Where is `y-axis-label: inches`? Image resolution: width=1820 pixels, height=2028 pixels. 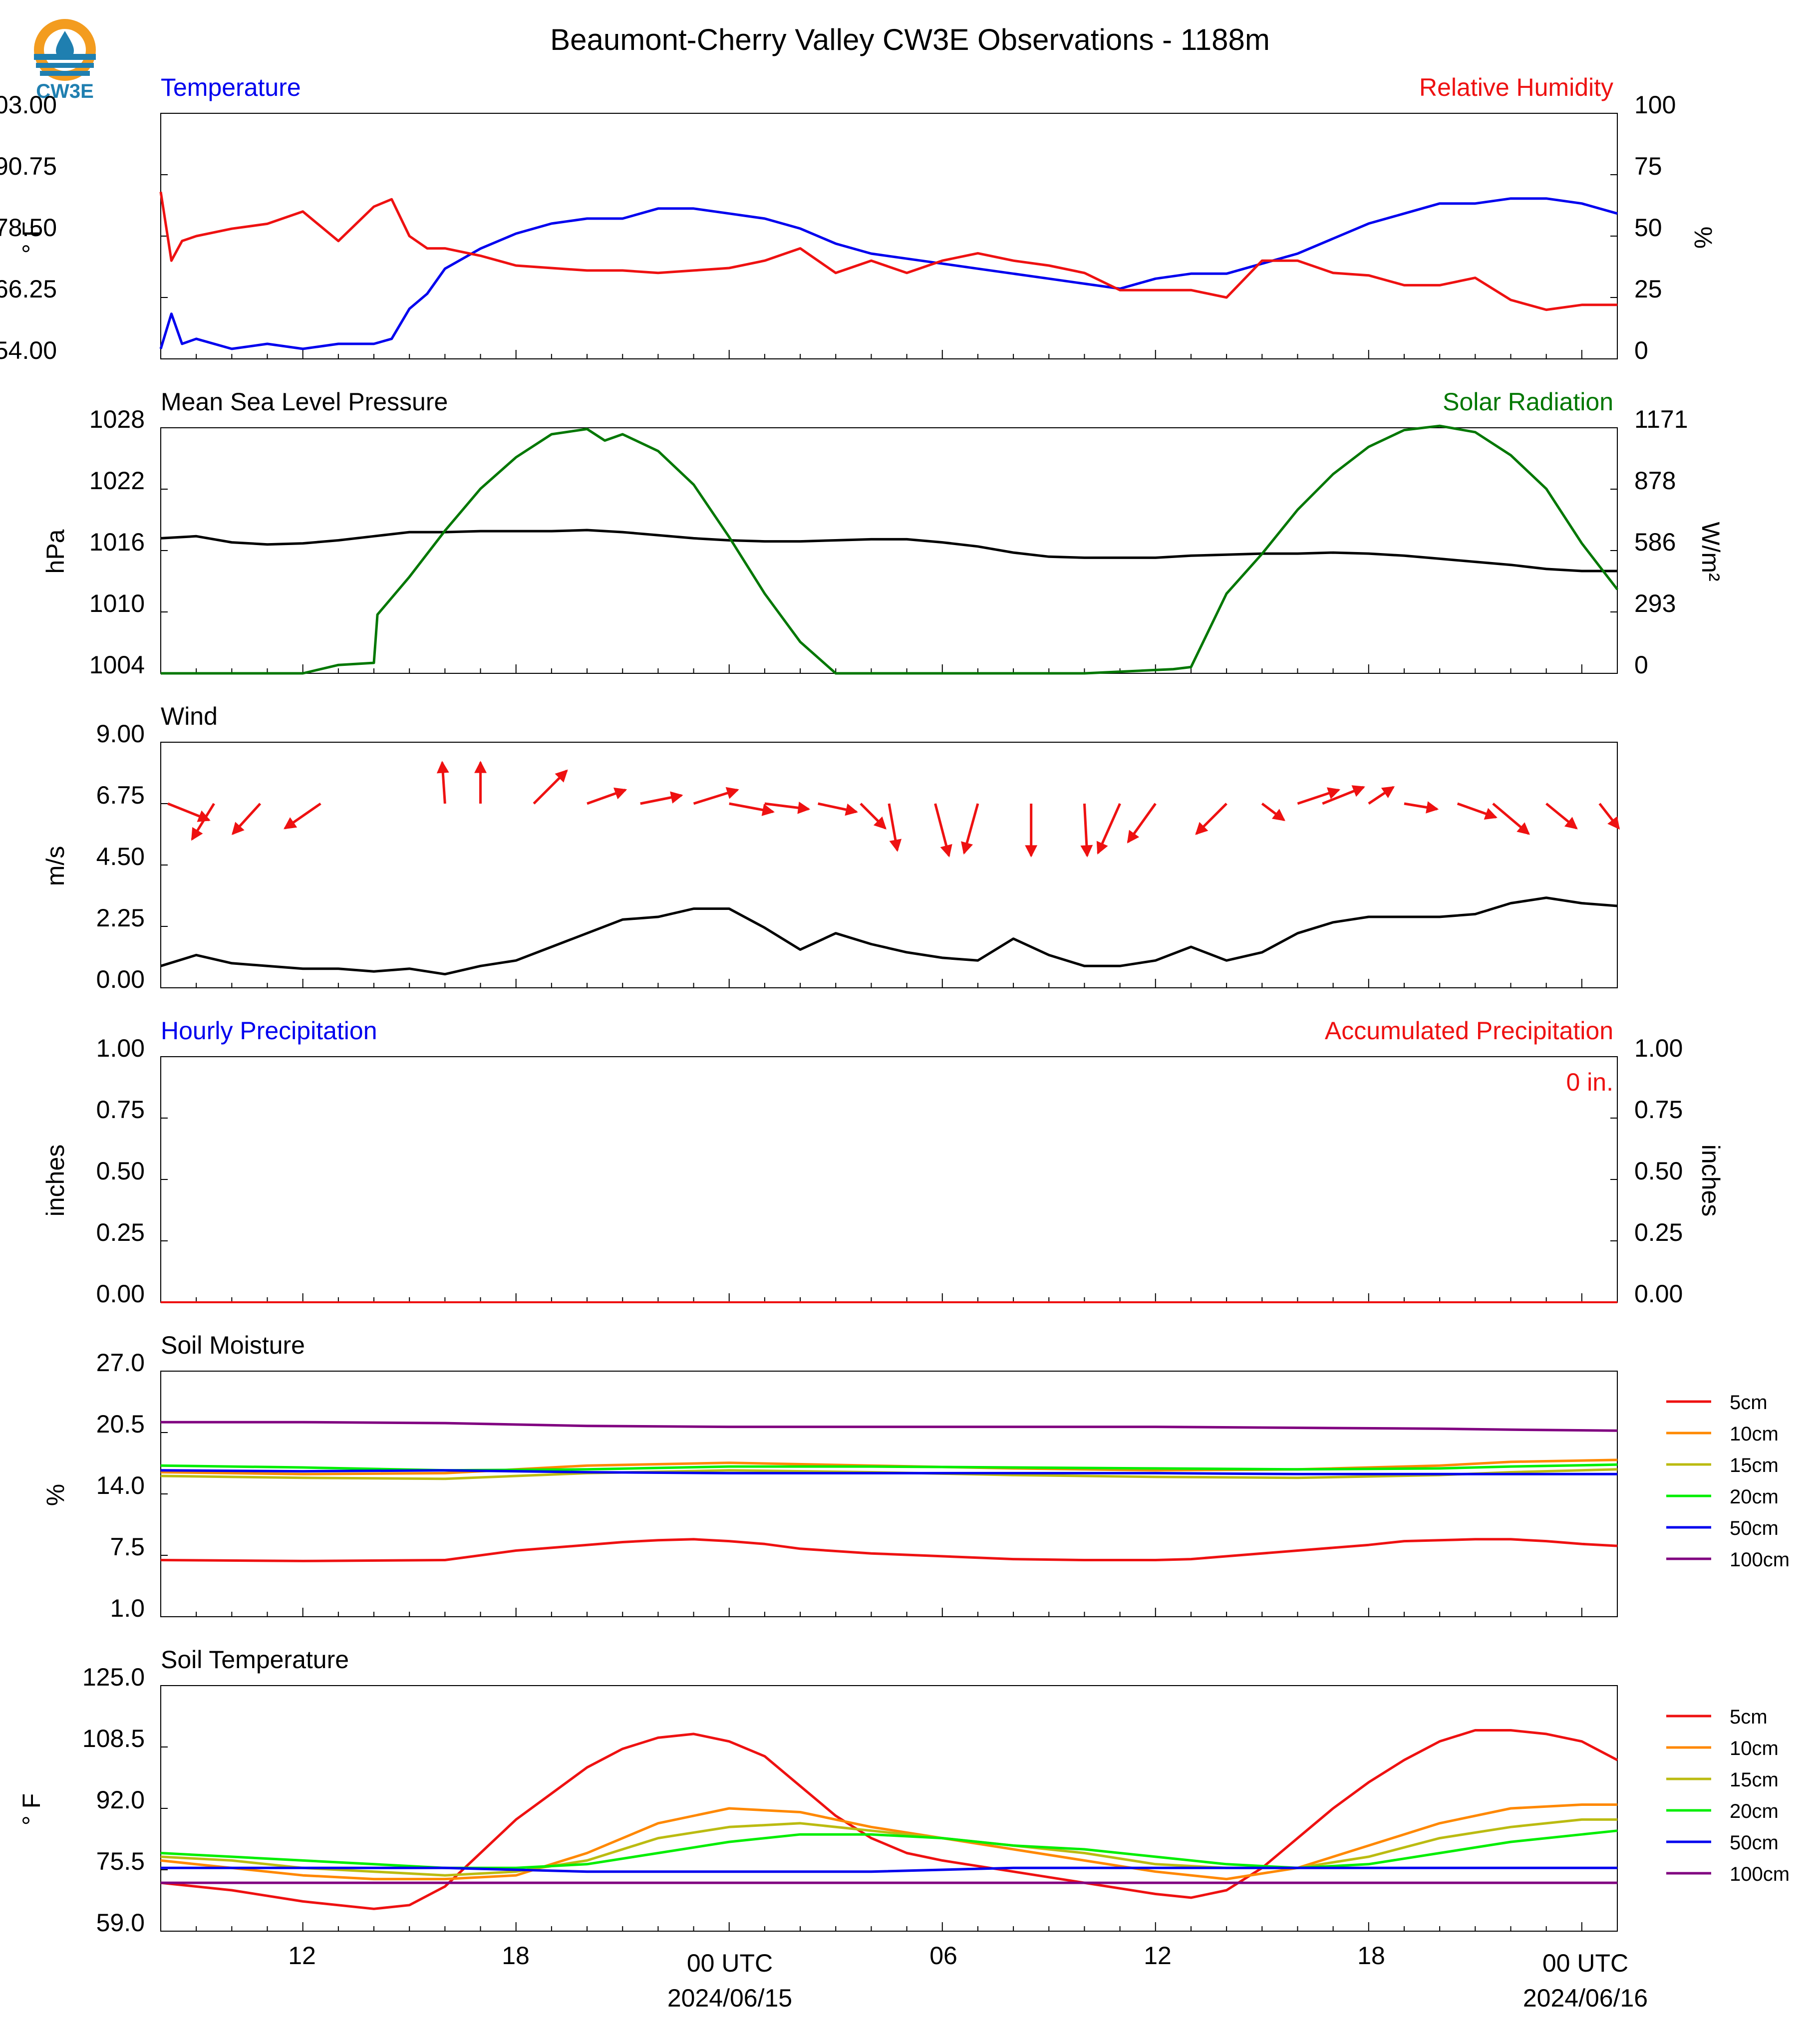
y-axis-label: inches is located at coordinates (55, 1181).